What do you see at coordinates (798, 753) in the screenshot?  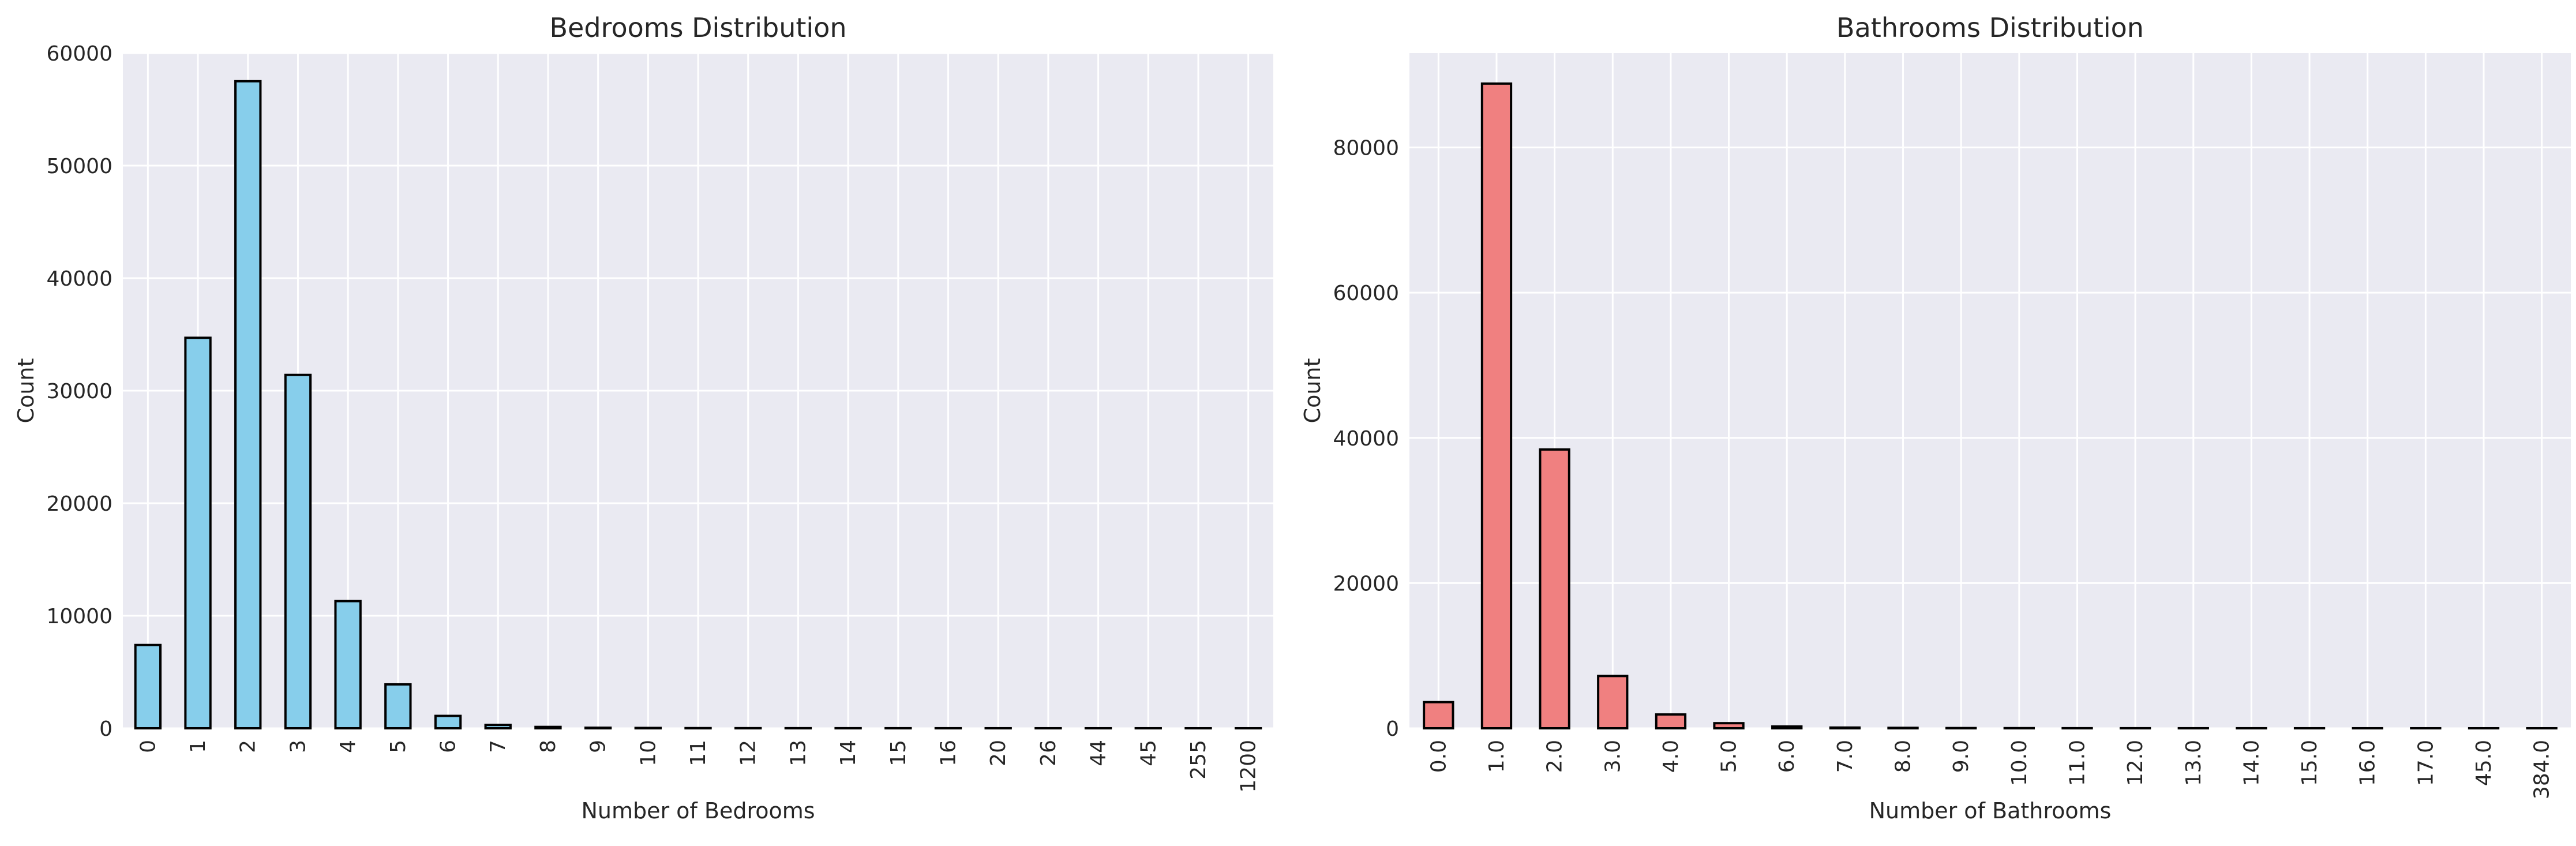 I see `bedrooms-x-tick-label: 13` at bounding box center [798, 753].